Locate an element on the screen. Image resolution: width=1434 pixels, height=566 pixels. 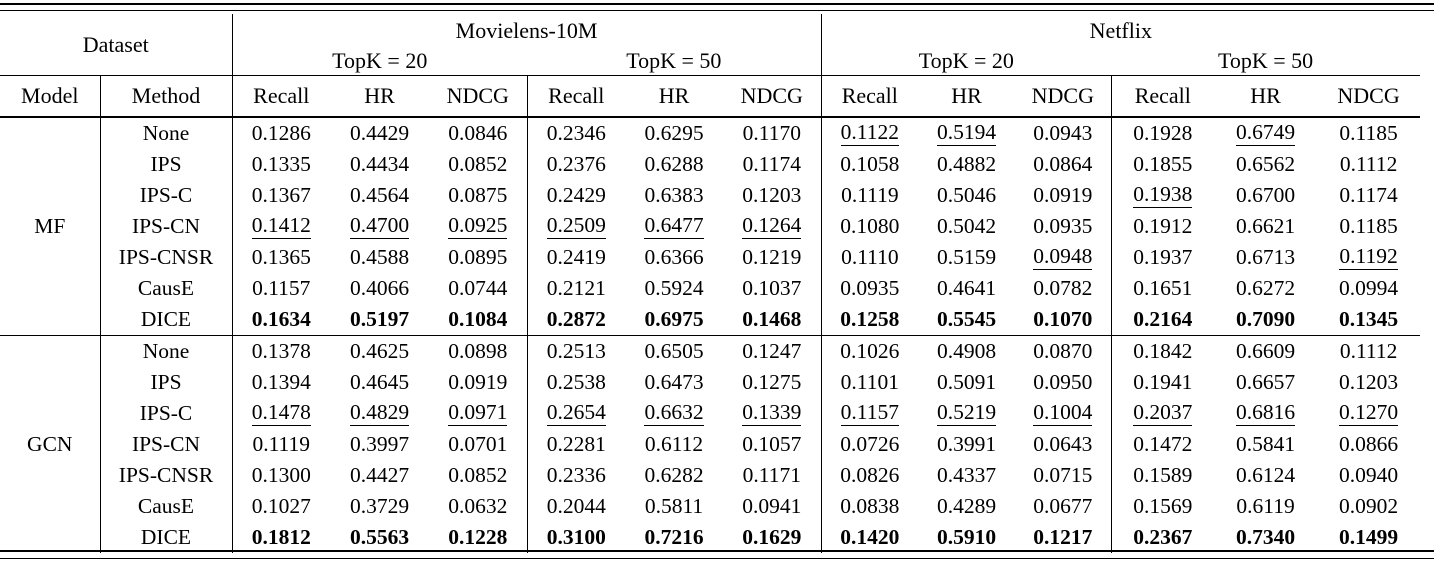
header-row-datasets: Dataset Movielens-10M Netflix is located at coordinates (710, 45).